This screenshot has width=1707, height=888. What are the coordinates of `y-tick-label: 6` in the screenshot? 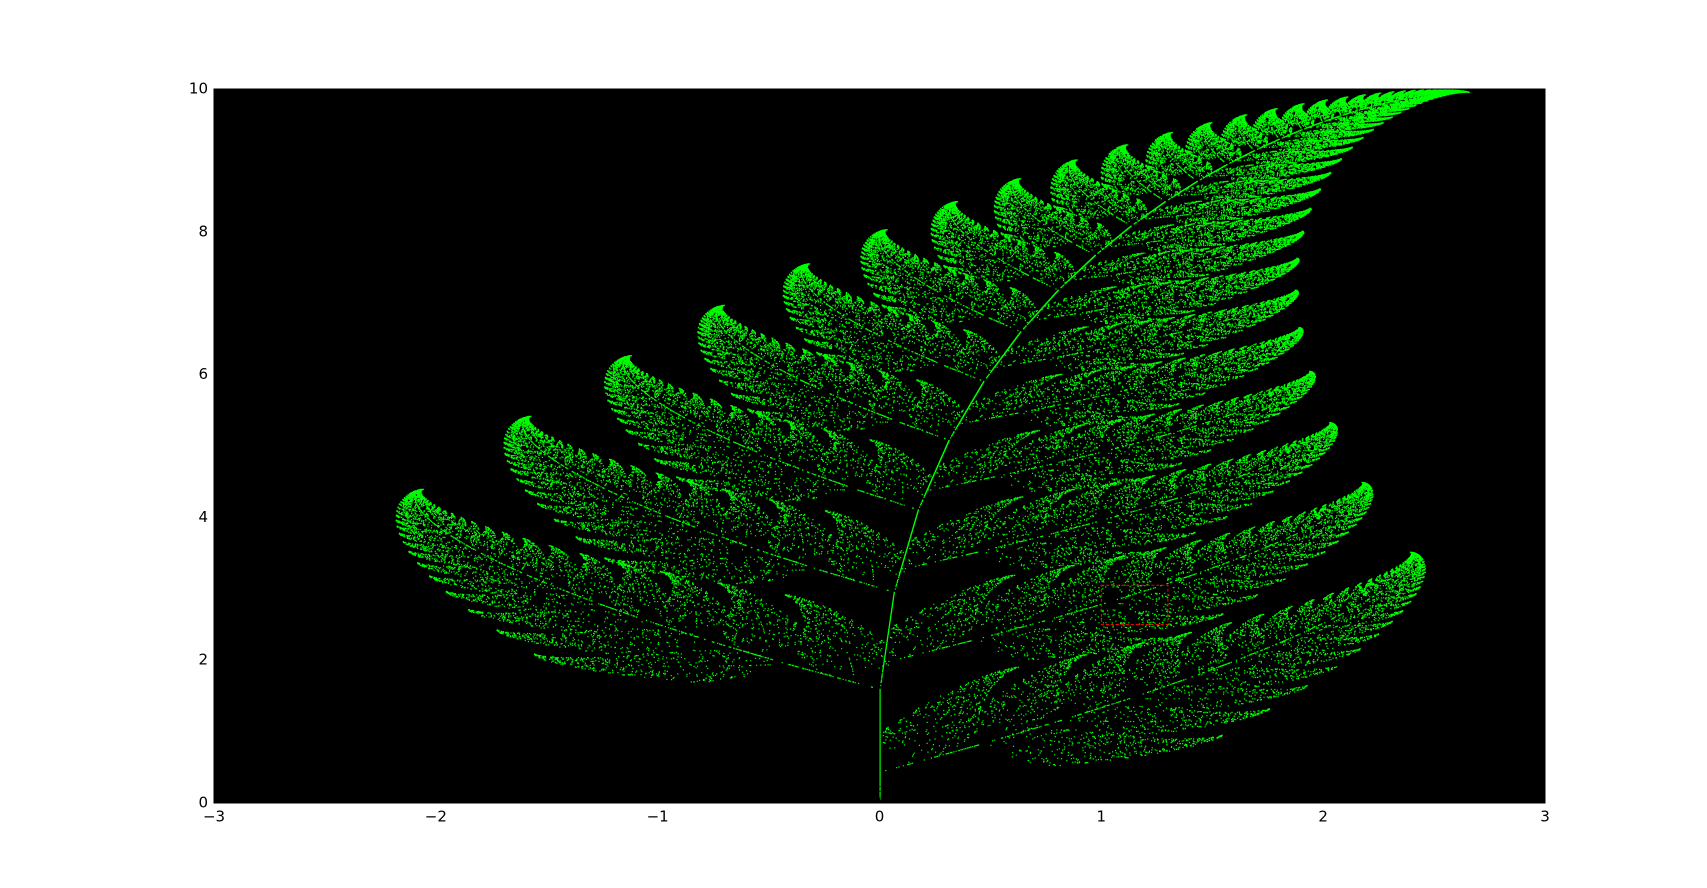 It's located at (203, 374).